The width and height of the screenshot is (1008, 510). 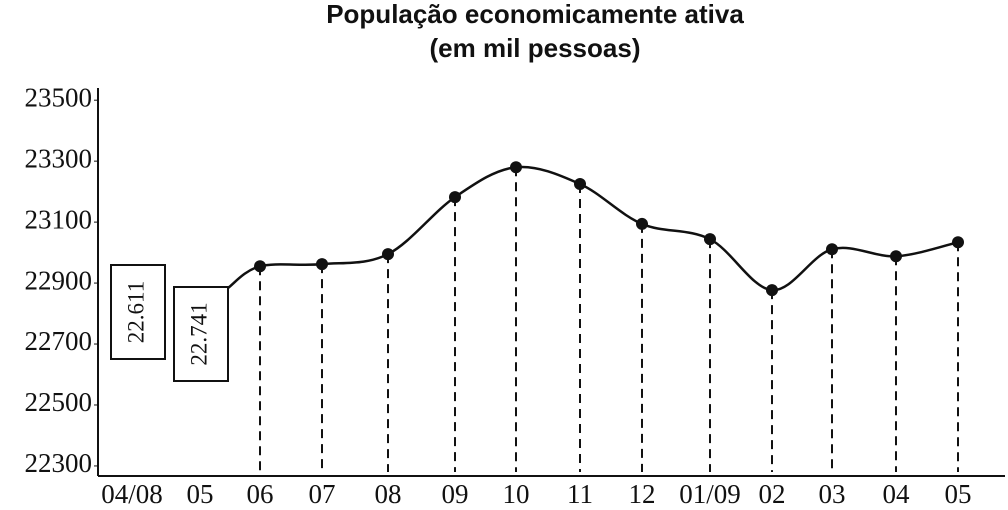 I want to click on y-tick-label: 22500, so click(x=59, y=402).